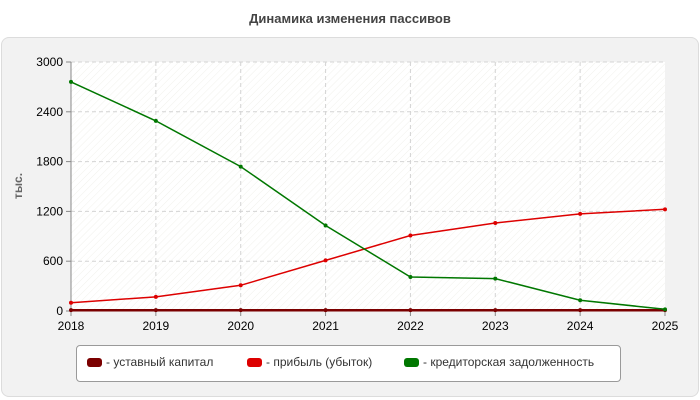  I want to click on legend-swatch-ustavny-kapital, so click(94, 362).